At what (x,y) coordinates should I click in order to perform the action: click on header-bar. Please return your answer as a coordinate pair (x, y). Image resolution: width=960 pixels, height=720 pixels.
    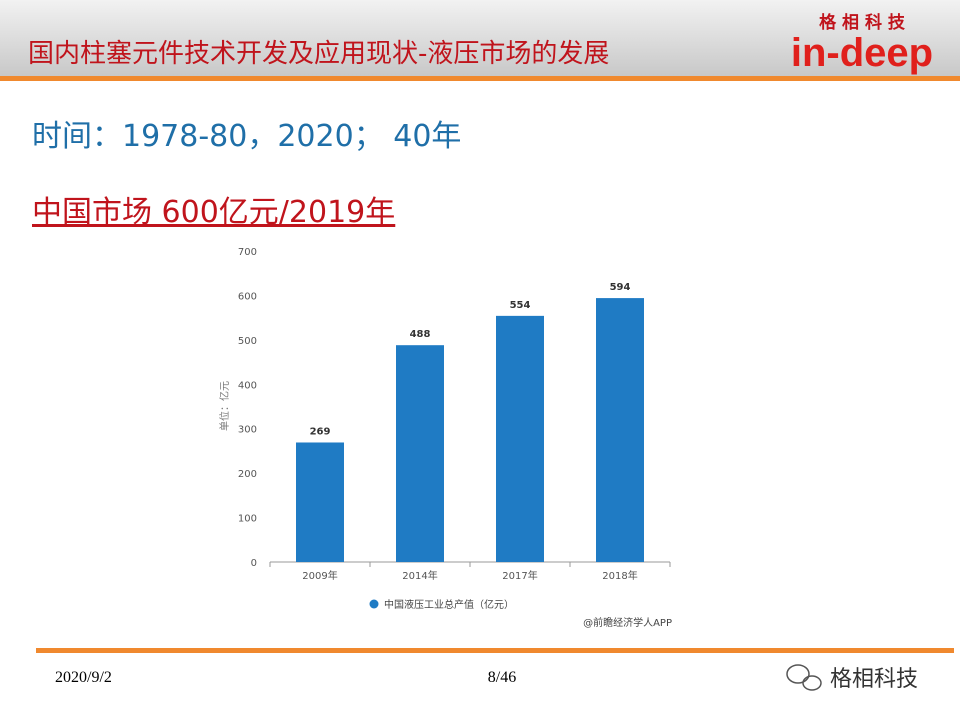
    Looking at the image, I should click on (480, 38).